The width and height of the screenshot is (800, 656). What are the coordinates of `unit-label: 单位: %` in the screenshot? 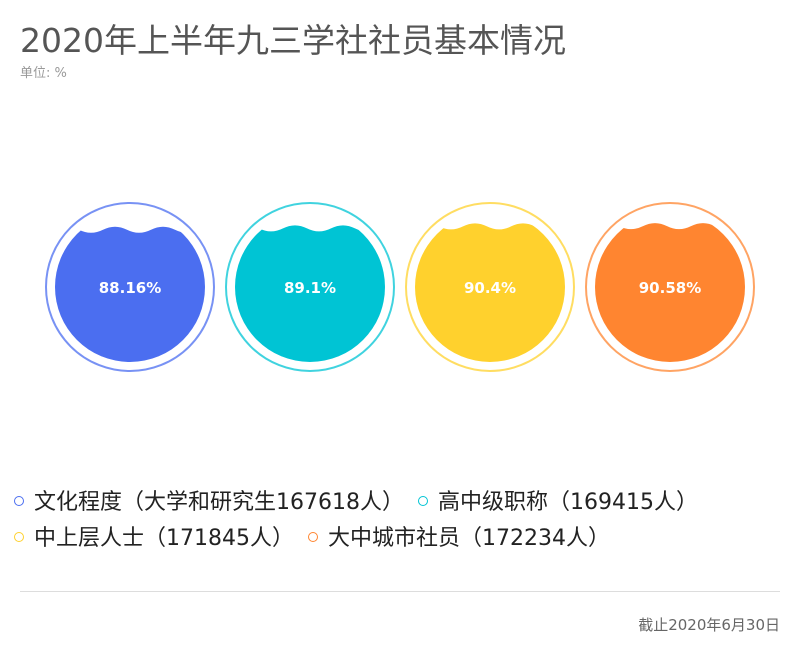 It's located at (43, 73).